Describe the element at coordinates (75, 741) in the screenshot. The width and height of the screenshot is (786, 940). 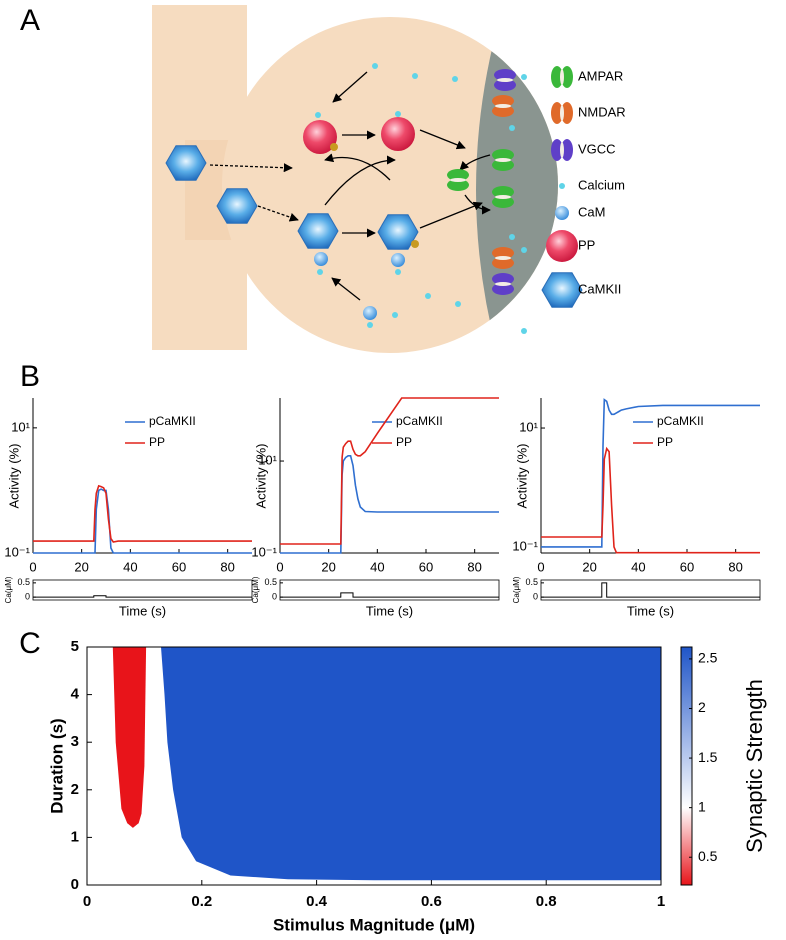
I see `y-tick-label: 3` at that location.